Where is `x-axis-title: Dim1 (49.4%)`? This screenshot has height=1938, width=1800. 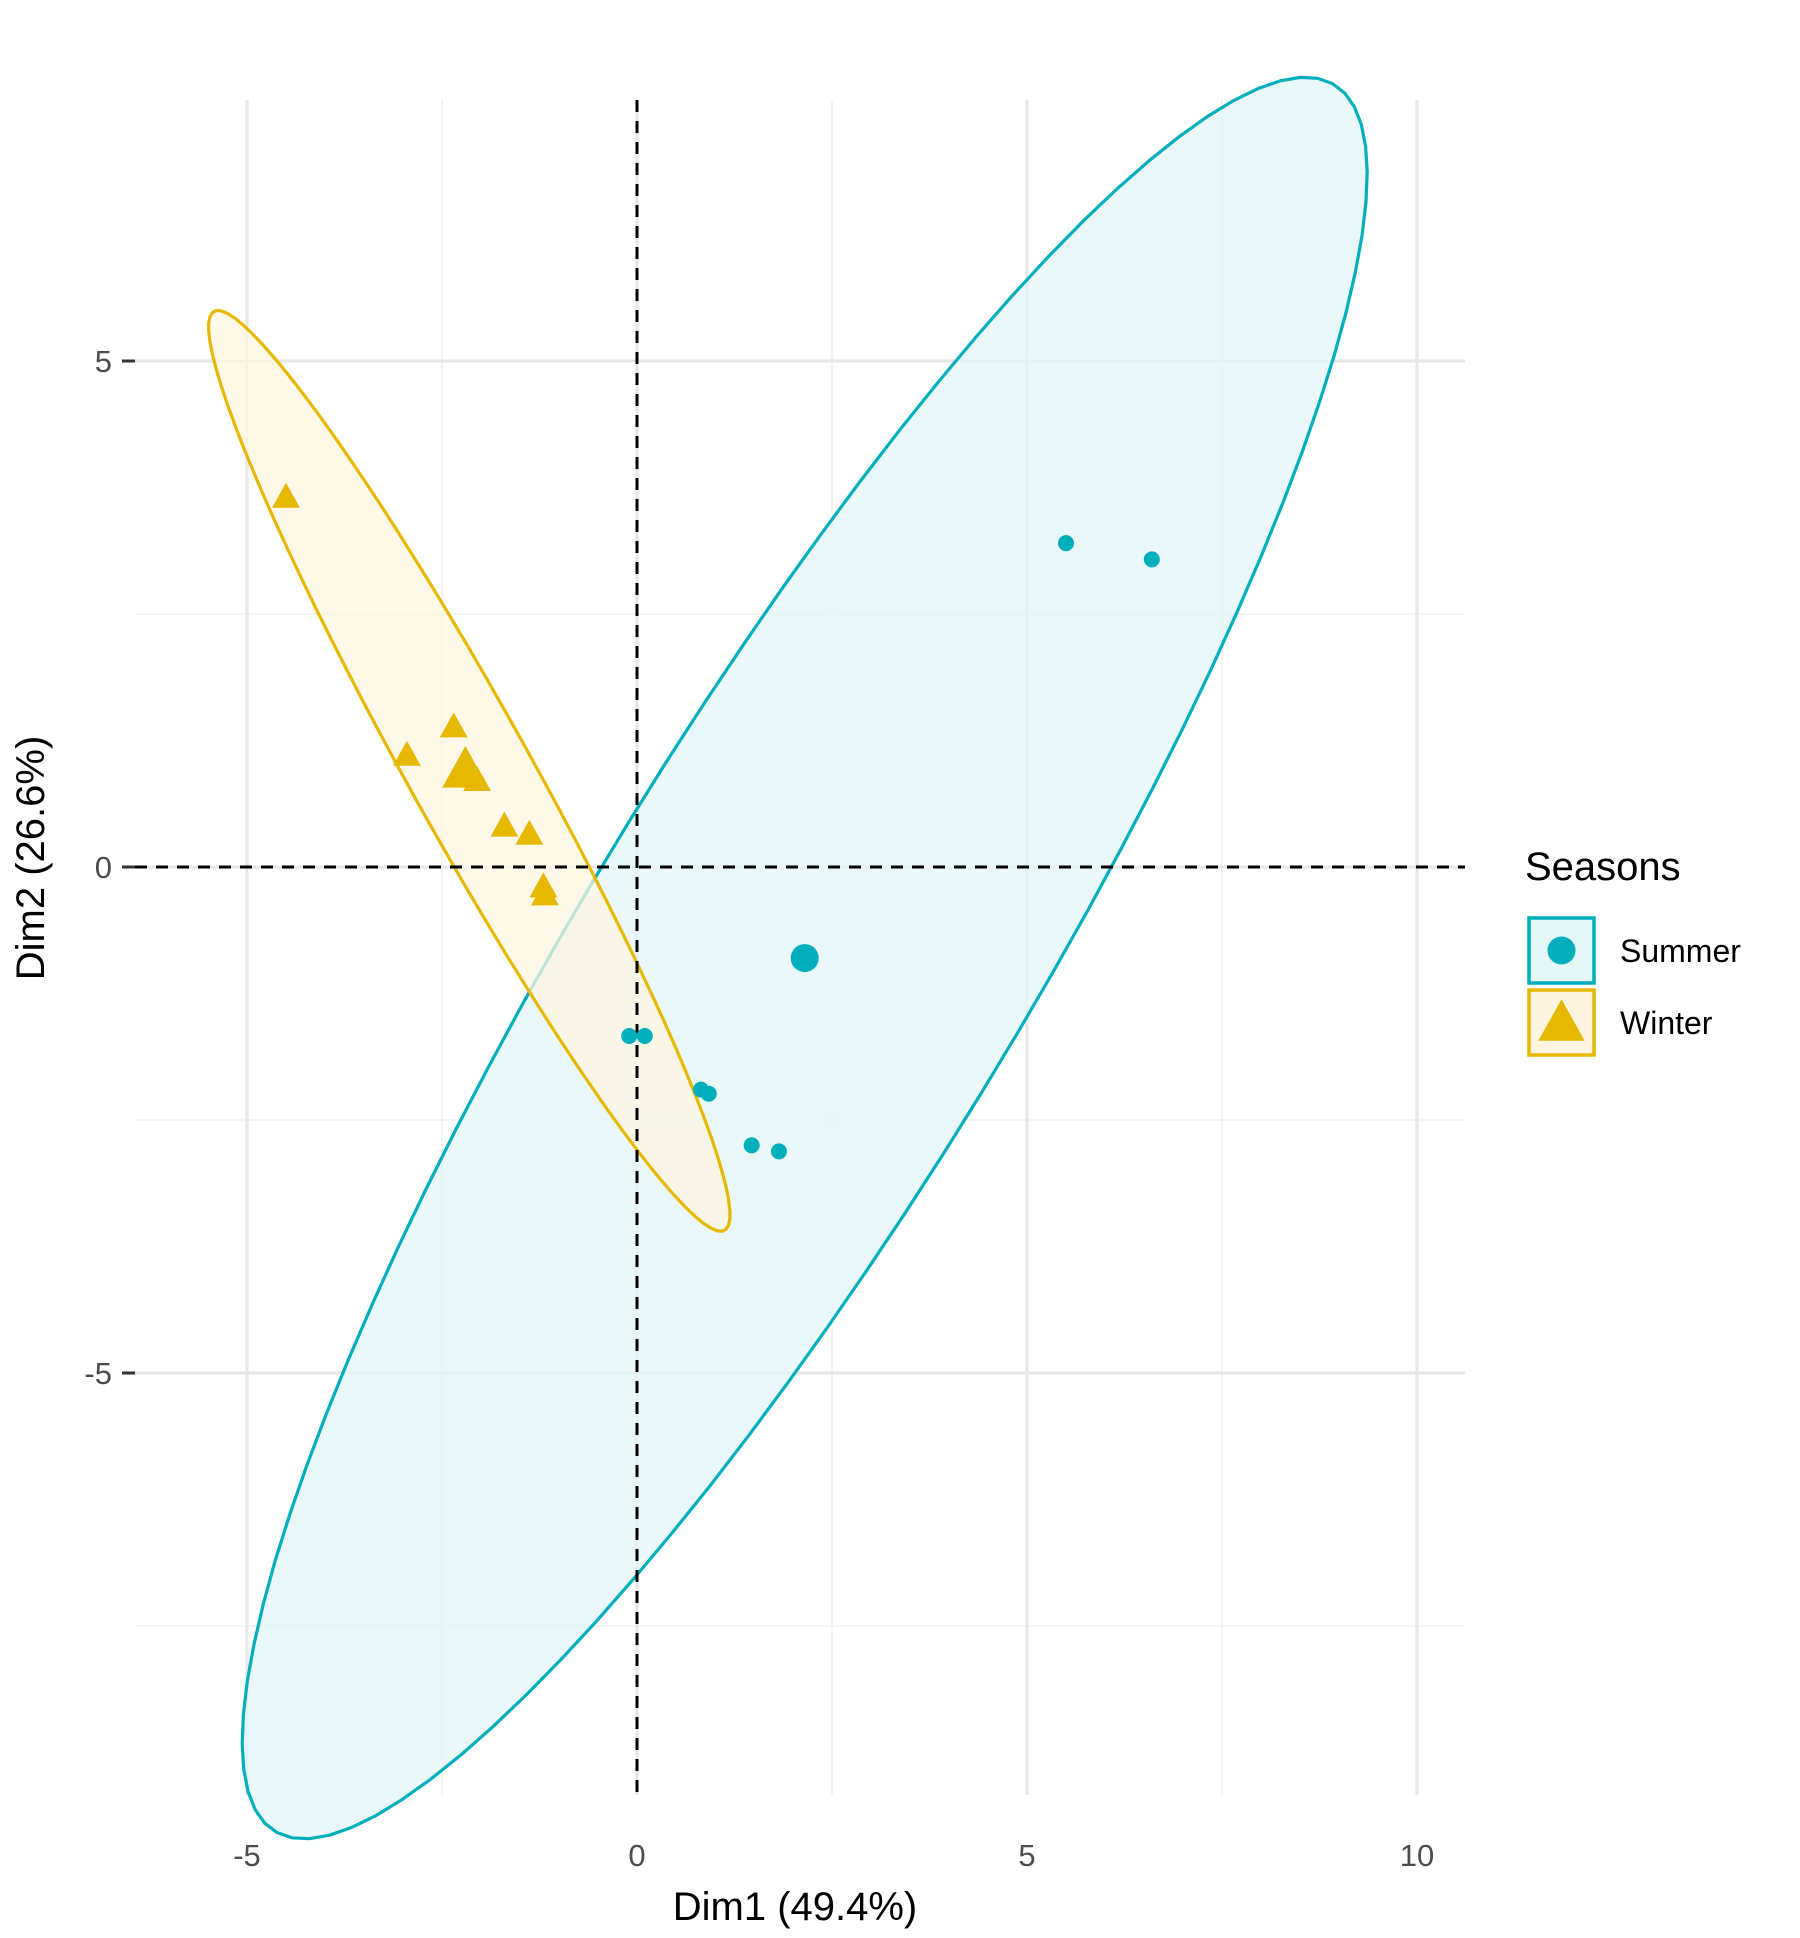
x-axis-title: Dim1 (49.4%) is located at coordinates (795, 1907).